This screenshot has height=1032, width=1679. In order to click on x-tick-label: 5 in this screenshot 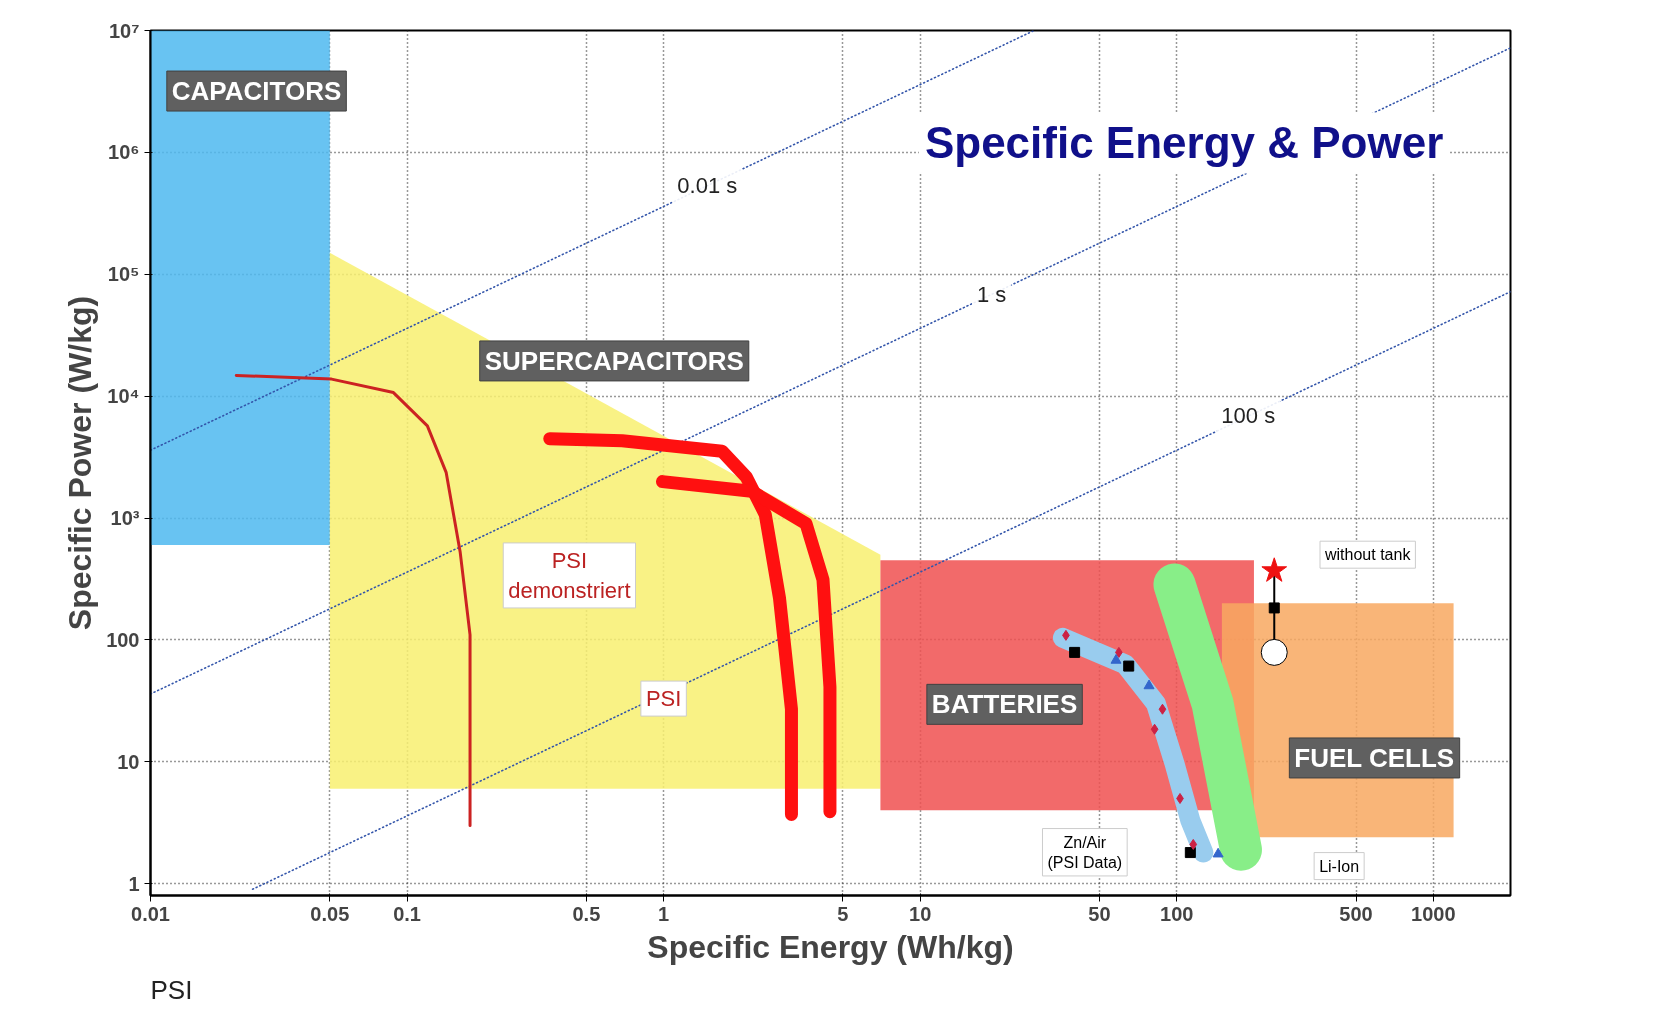, I will do `click(843, 913)`.